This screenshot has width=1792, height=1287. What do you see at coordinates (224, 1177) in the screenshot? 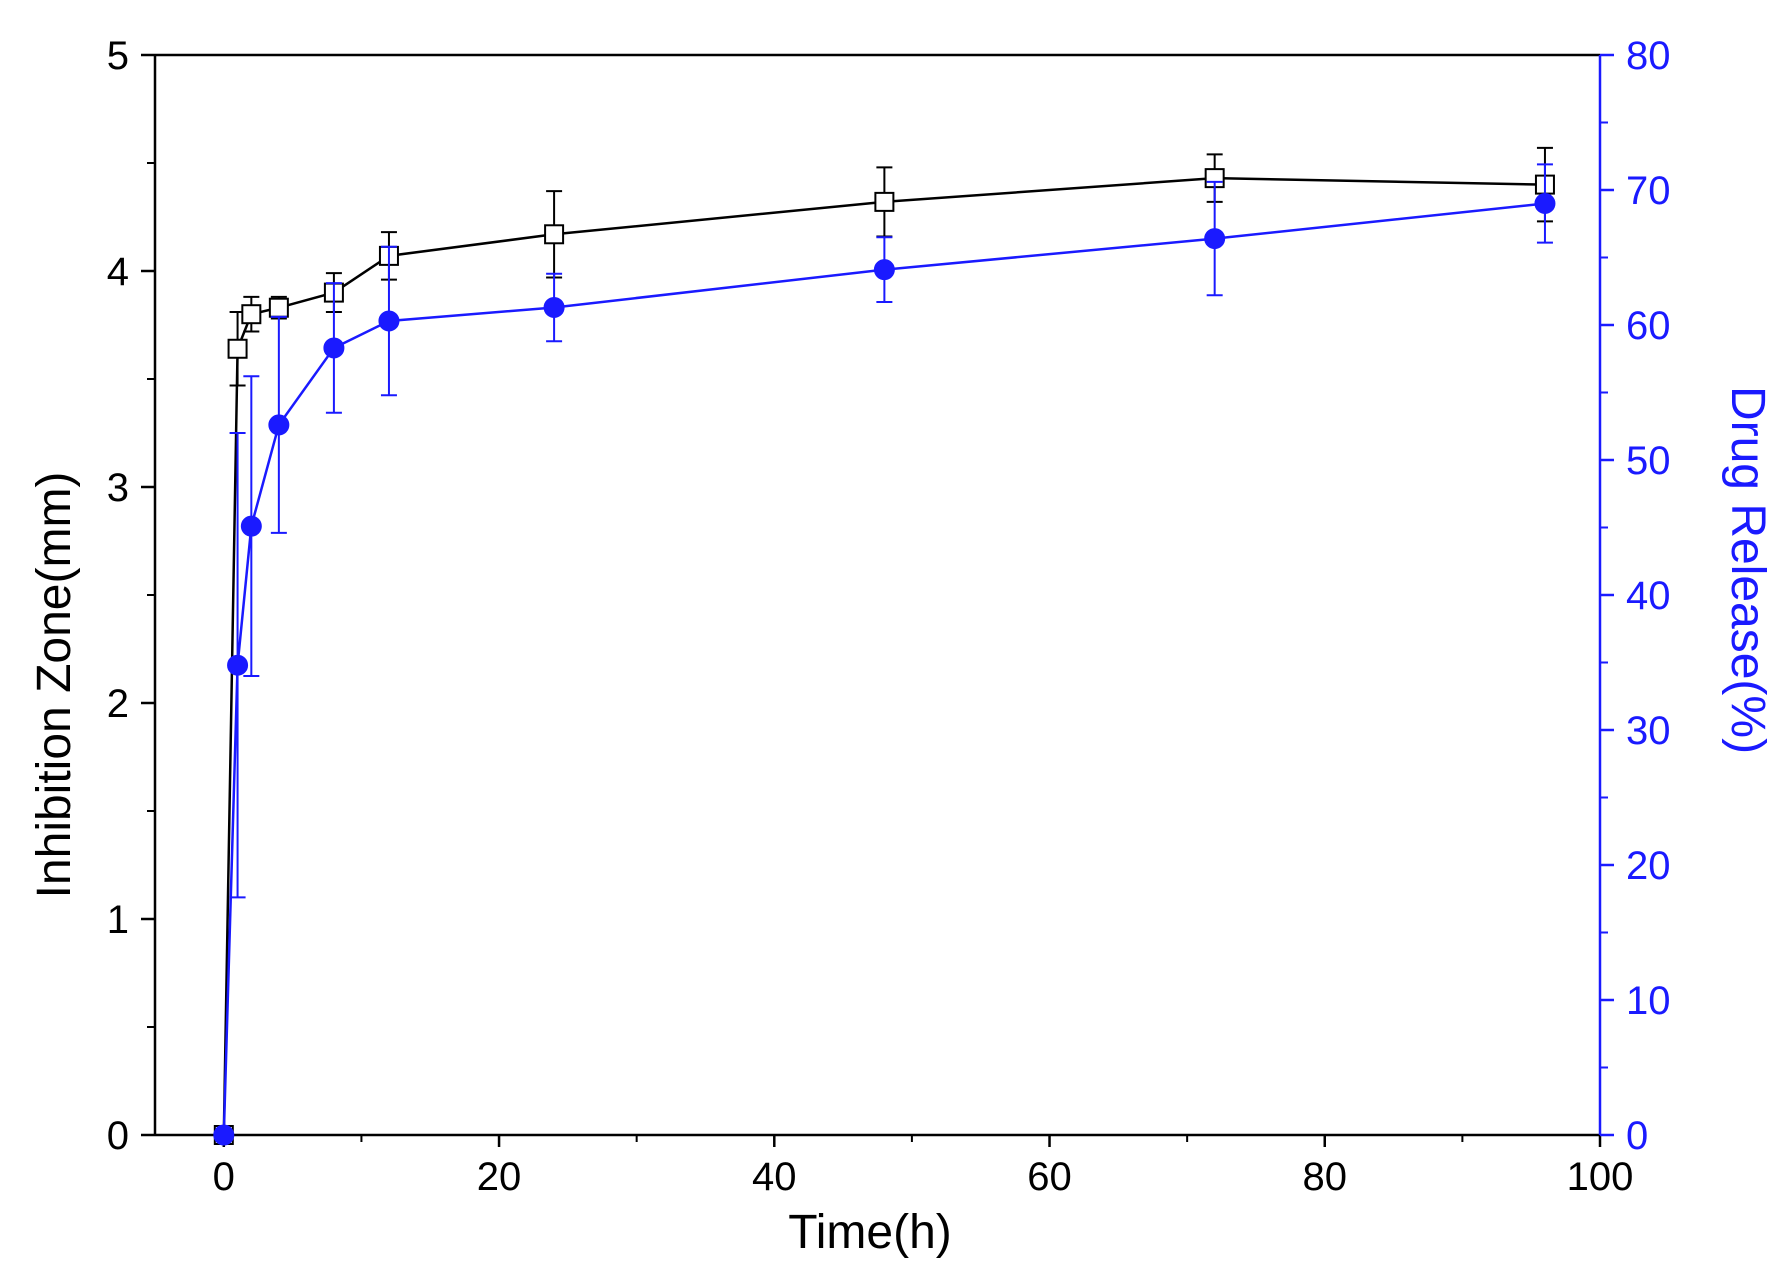
I see `x-tick-label: 0` at bounding box center [224, 1177].